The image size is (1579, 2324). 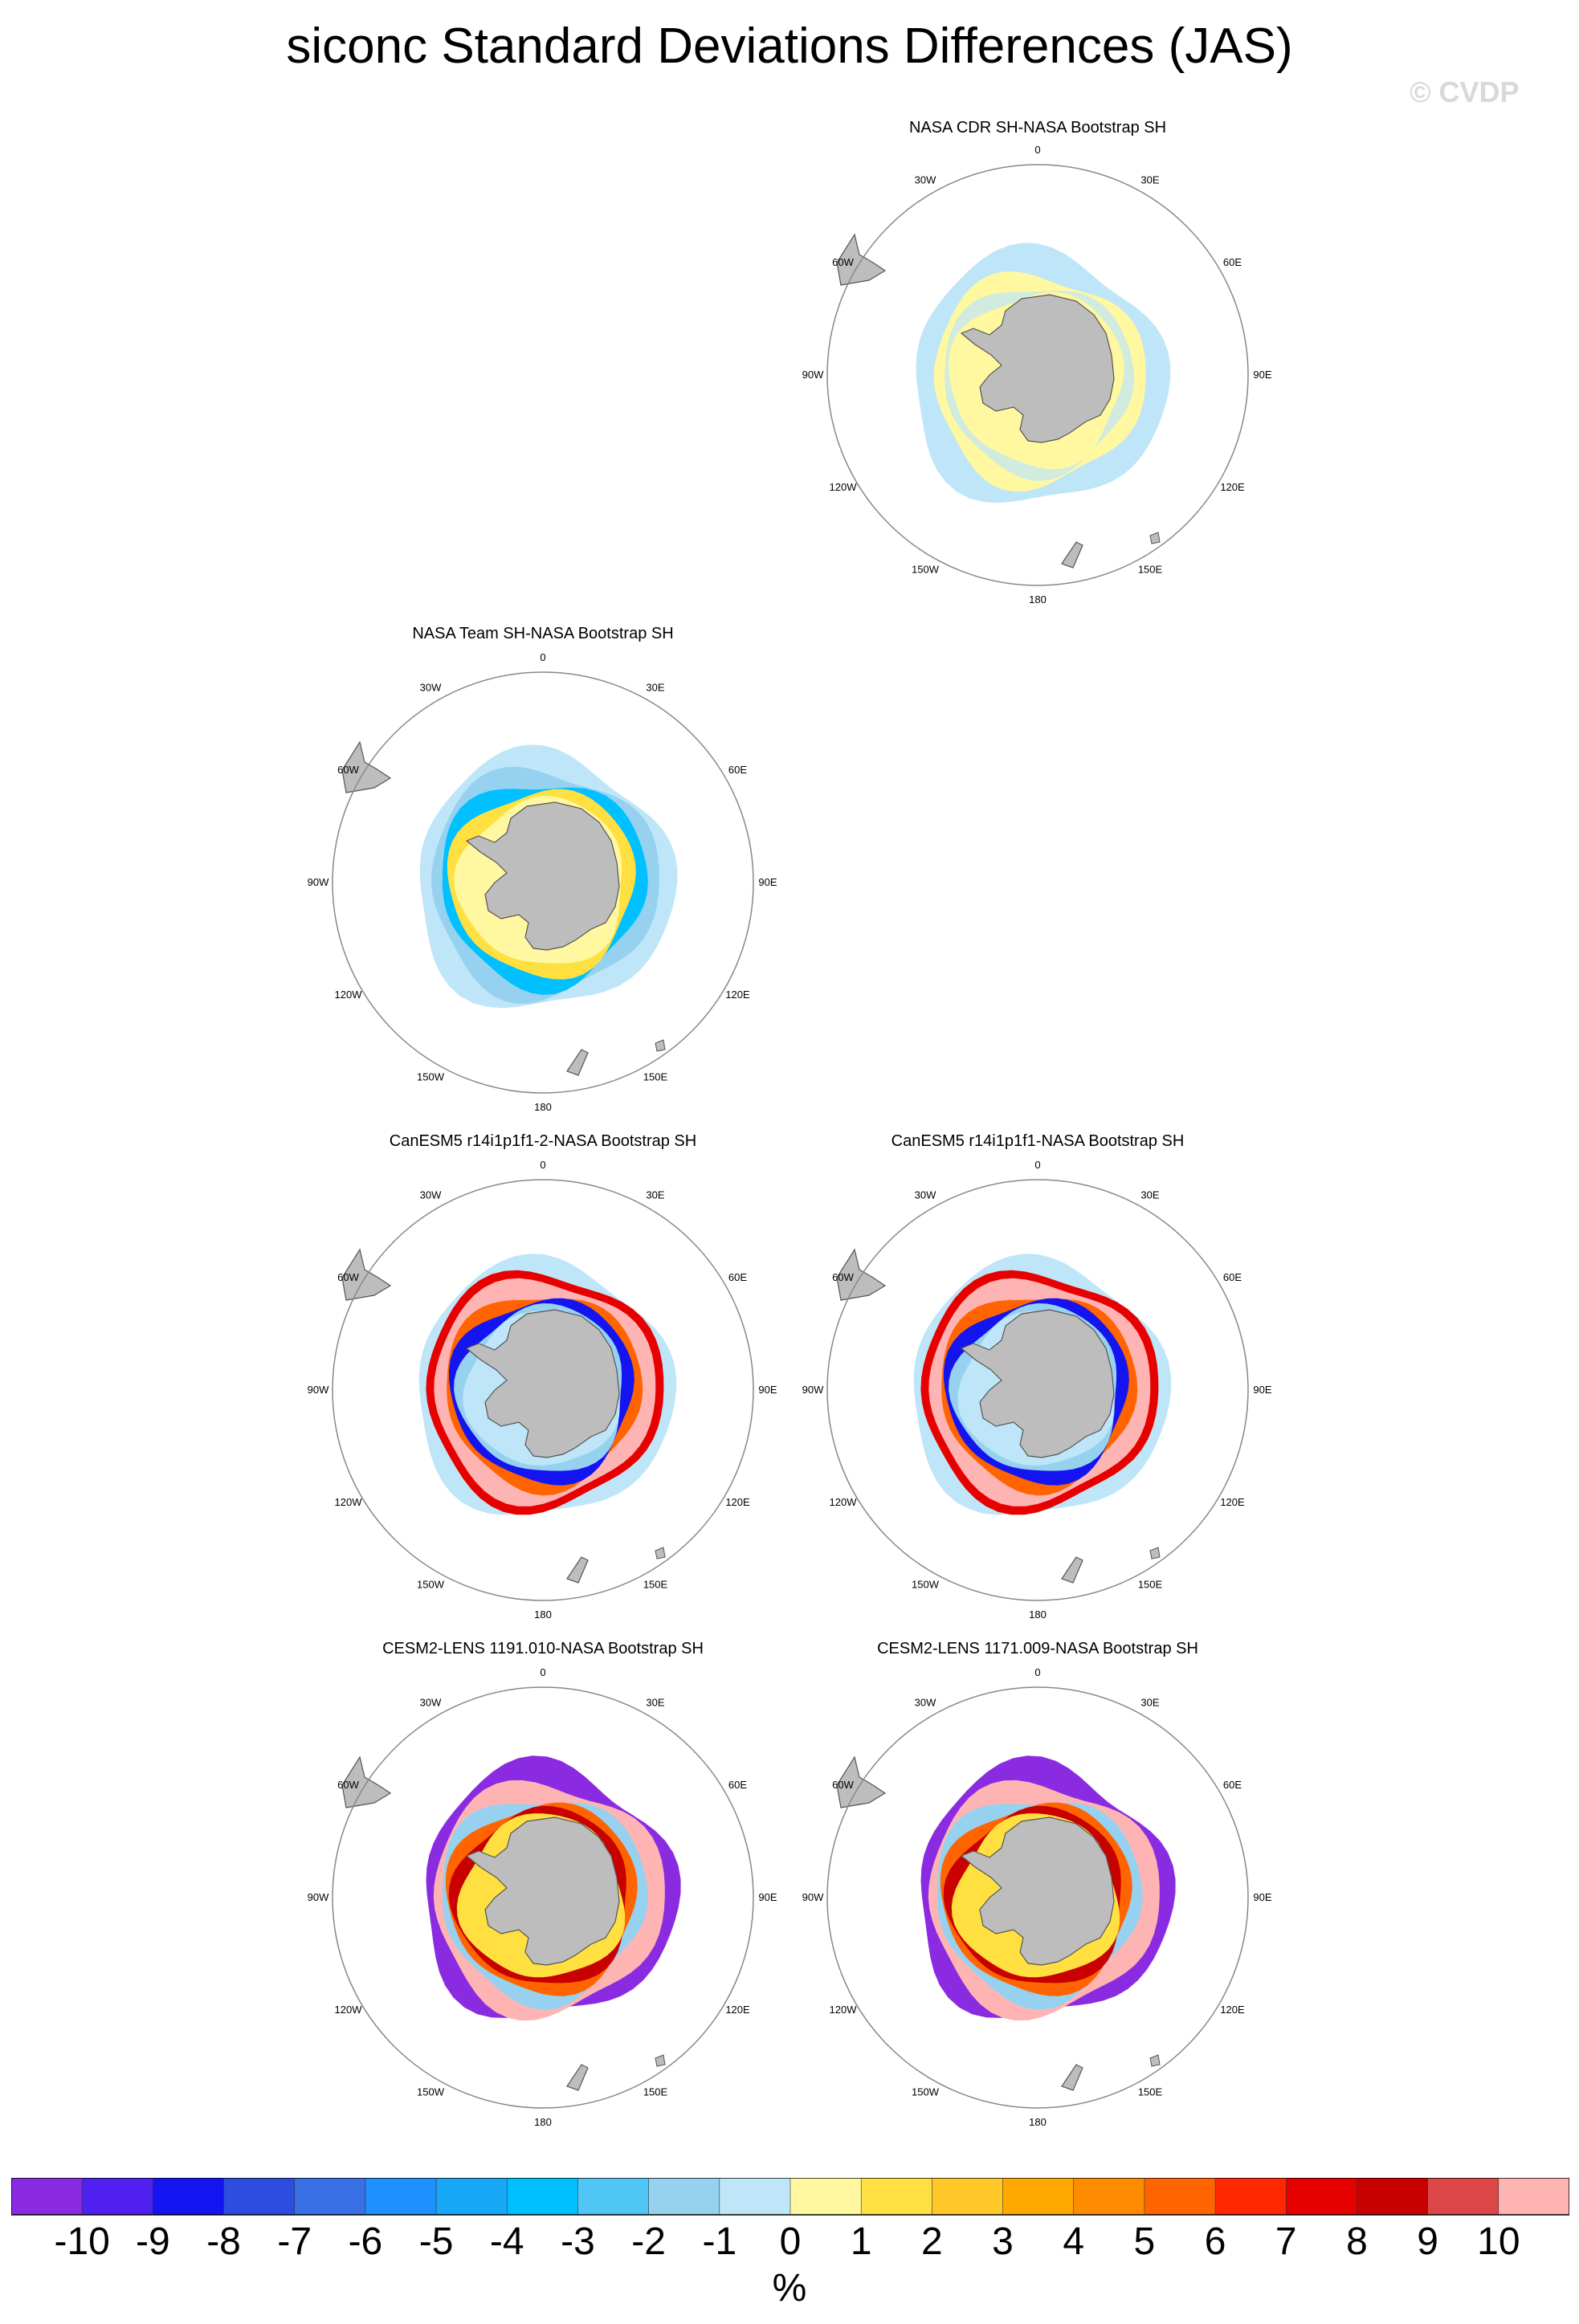 What do you see at coordinates (578, 2242) in the screenshot?
I see `colorbar-tick-label: -3` at bounding box center [578, 2242].